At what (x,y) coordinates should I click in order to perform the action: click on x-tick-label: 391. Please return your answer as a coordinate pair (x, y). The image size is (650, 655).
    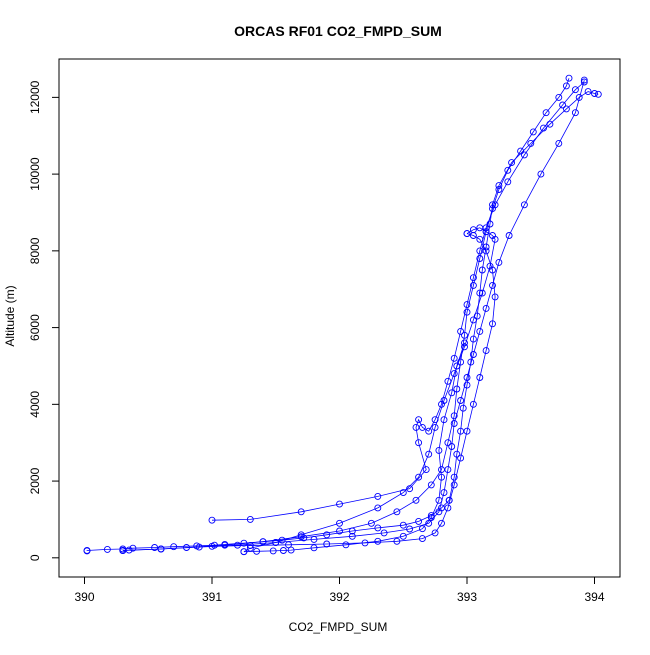
    Looking at the image, I should click on (212, 597).